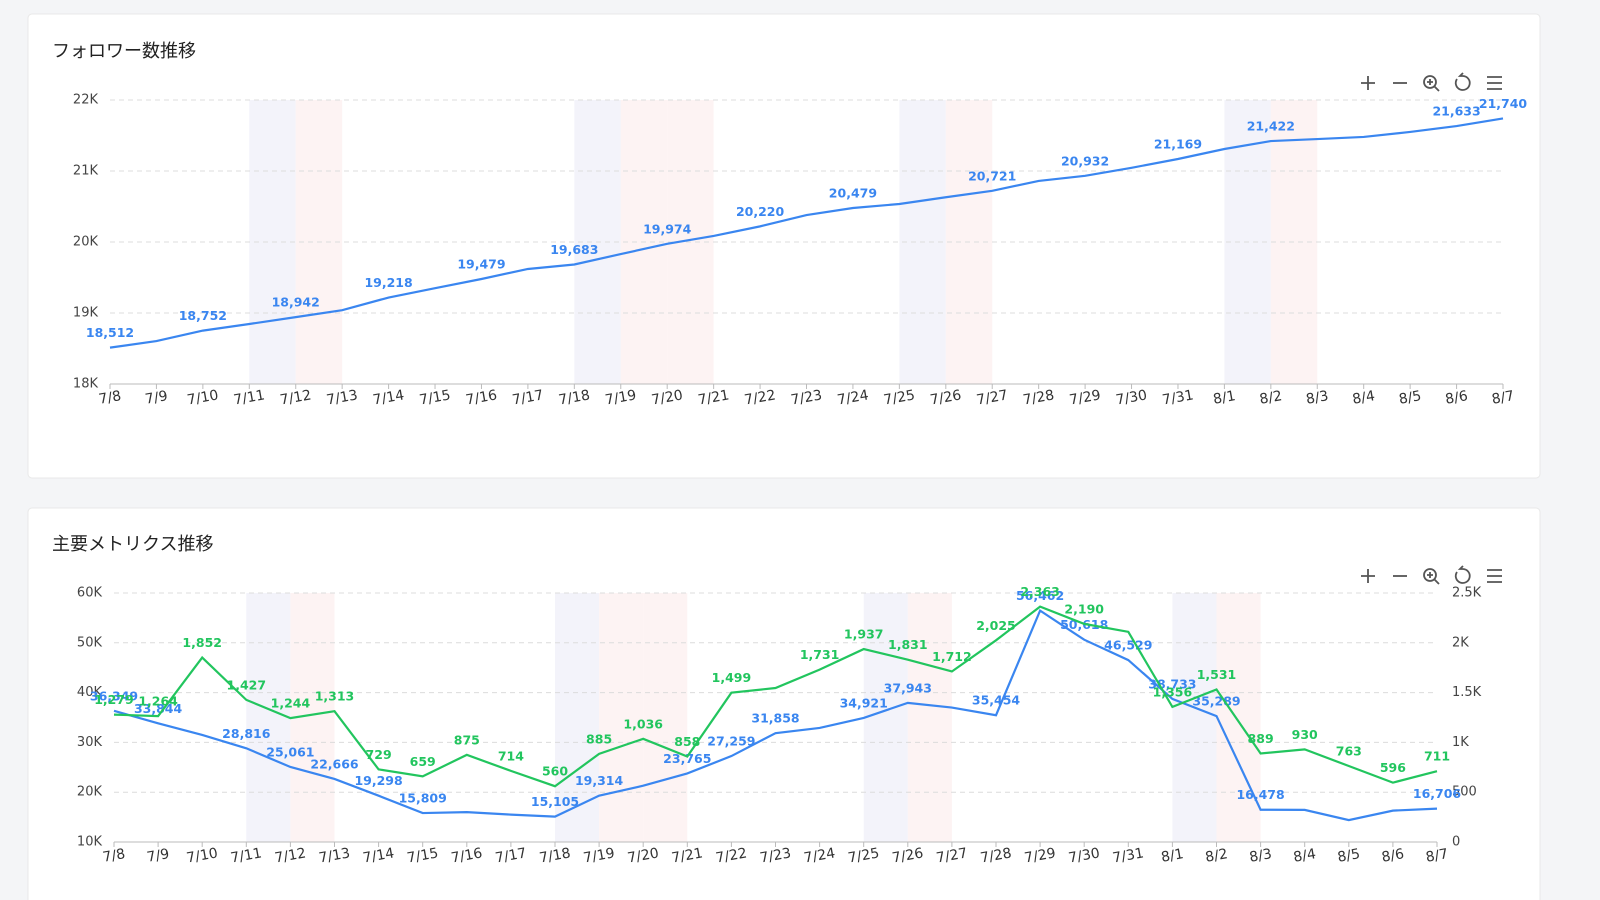  I want to click on y2-tick-label: 2K, so click(1460, 642).